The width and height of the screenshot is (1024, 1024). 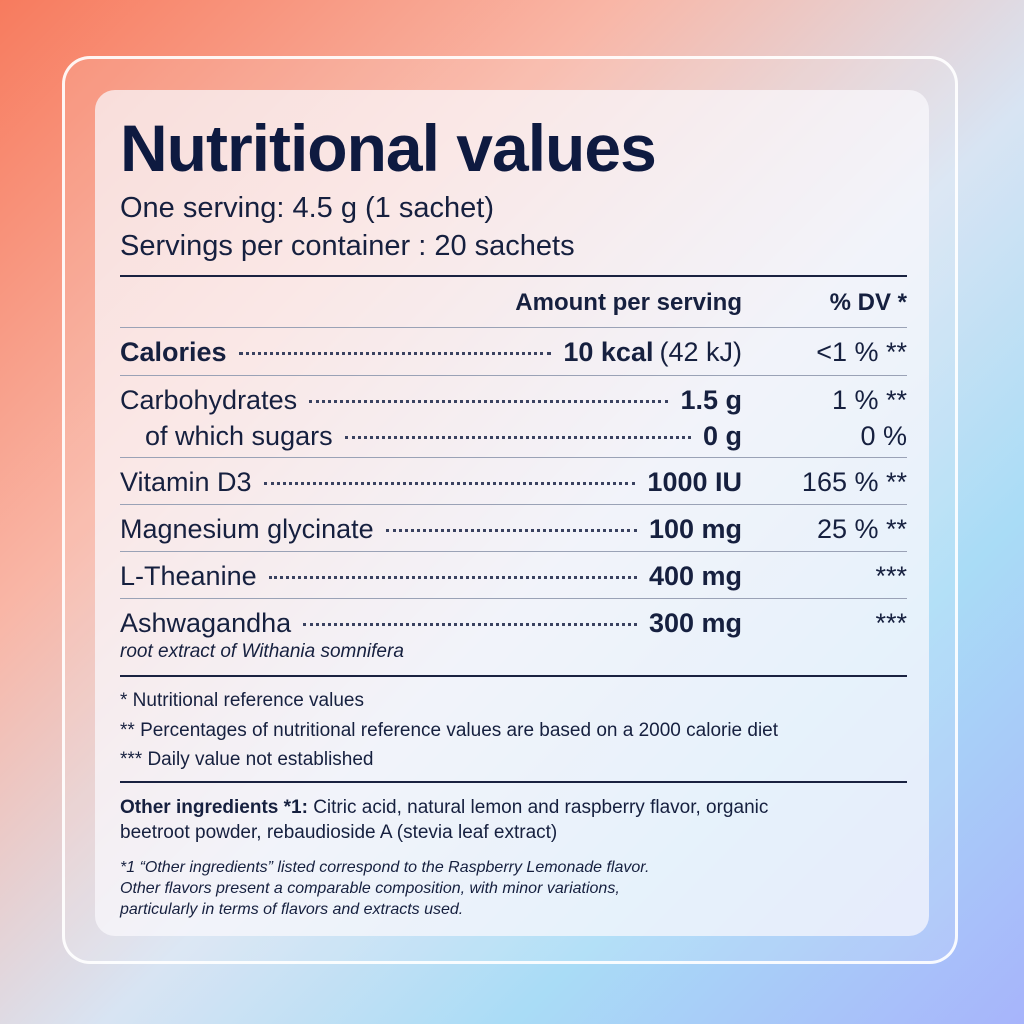 What do you see at coordinates (186, 481) in the screenshot?
I see `nutrient-name: Vitamin D3` at bounding box center [186, 481].